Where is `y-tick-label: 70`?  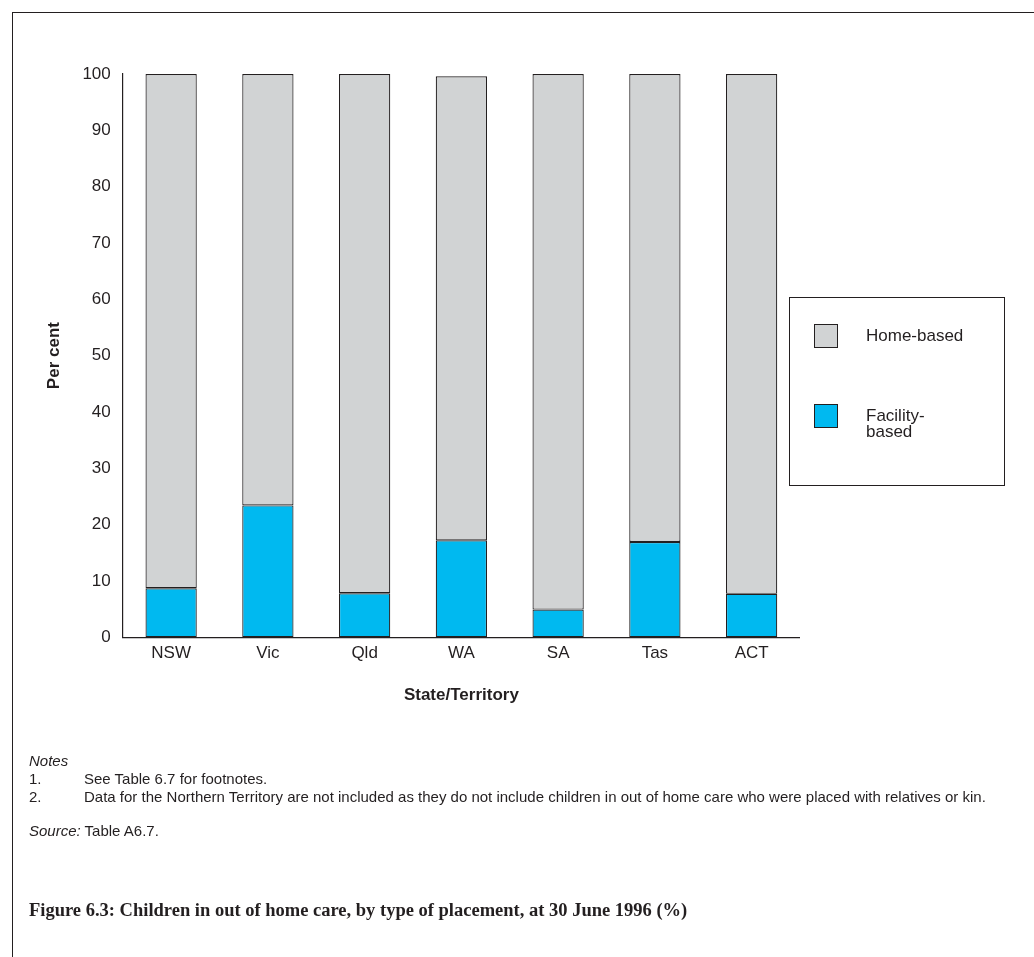
y-tick-label: 70 is located at coordinates (101, 242).